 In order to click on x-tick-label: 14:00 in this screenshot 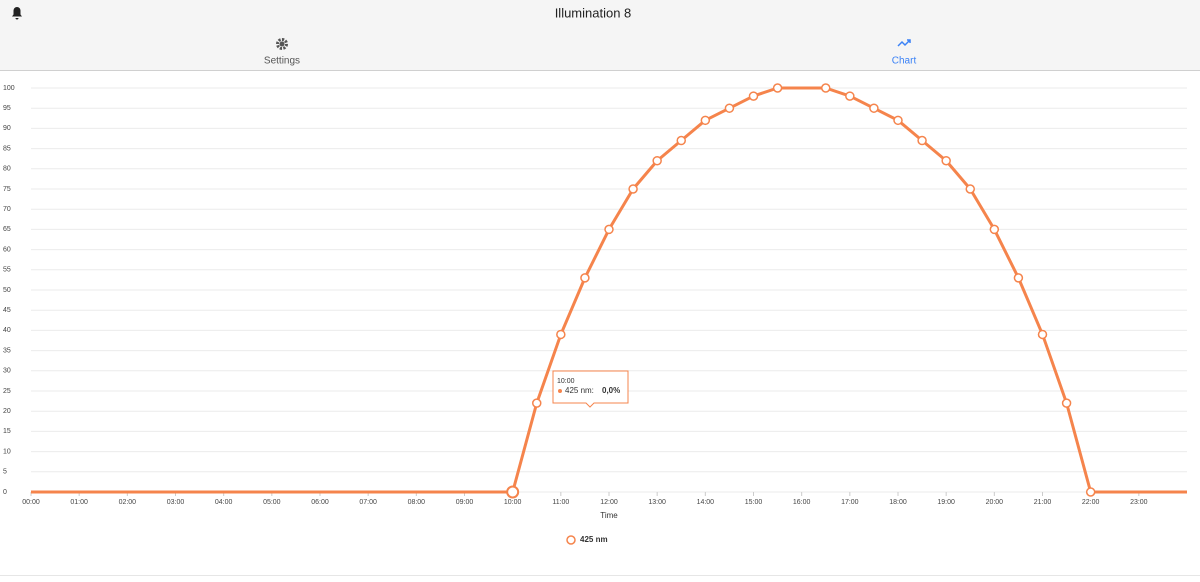, I will do `click(706, 502)`.